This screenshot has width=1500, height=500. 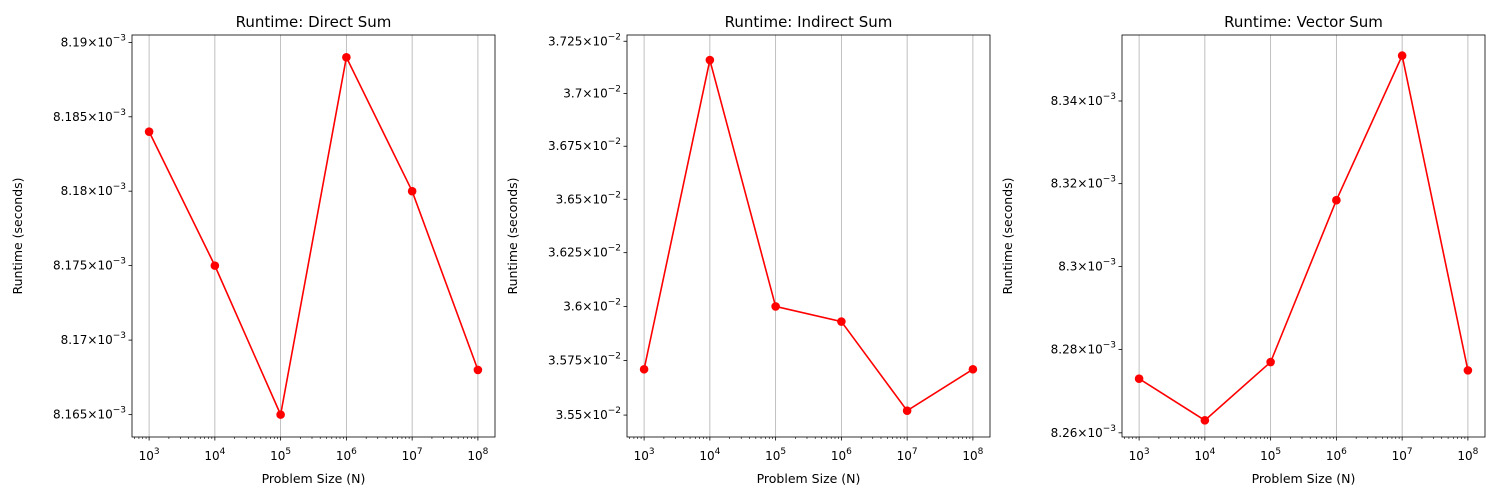 What do you see at coordinates (314, 22) in the screenshot?
I see `chart-title: Runtime: Direct Sum` at bounding box center [314, 22].